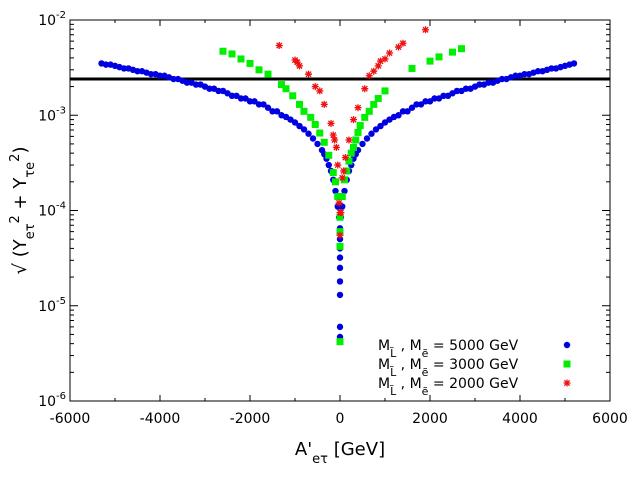 Image resolution: width=640 pixels, height=480 pixels. I want to click on legend-label: ML̃ , Mẽ = 5000 GeV, so click(448, 349).